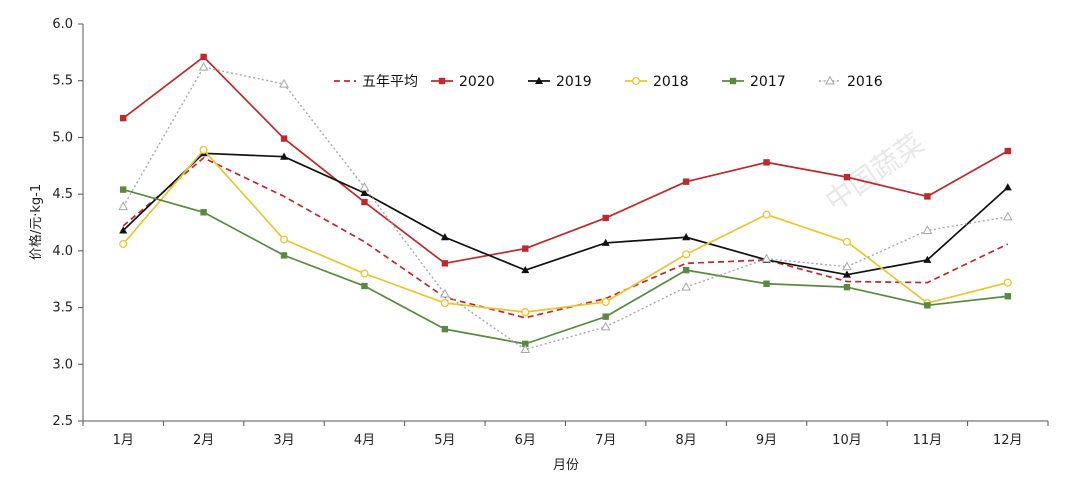 The image size is (1080, 481). I want to click on x-tick-label: 9月, so click(766, 440).